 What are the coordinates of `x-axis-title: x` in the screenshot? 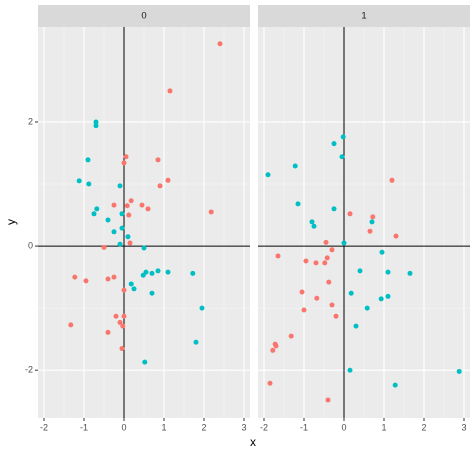 It's located at (253, 442).